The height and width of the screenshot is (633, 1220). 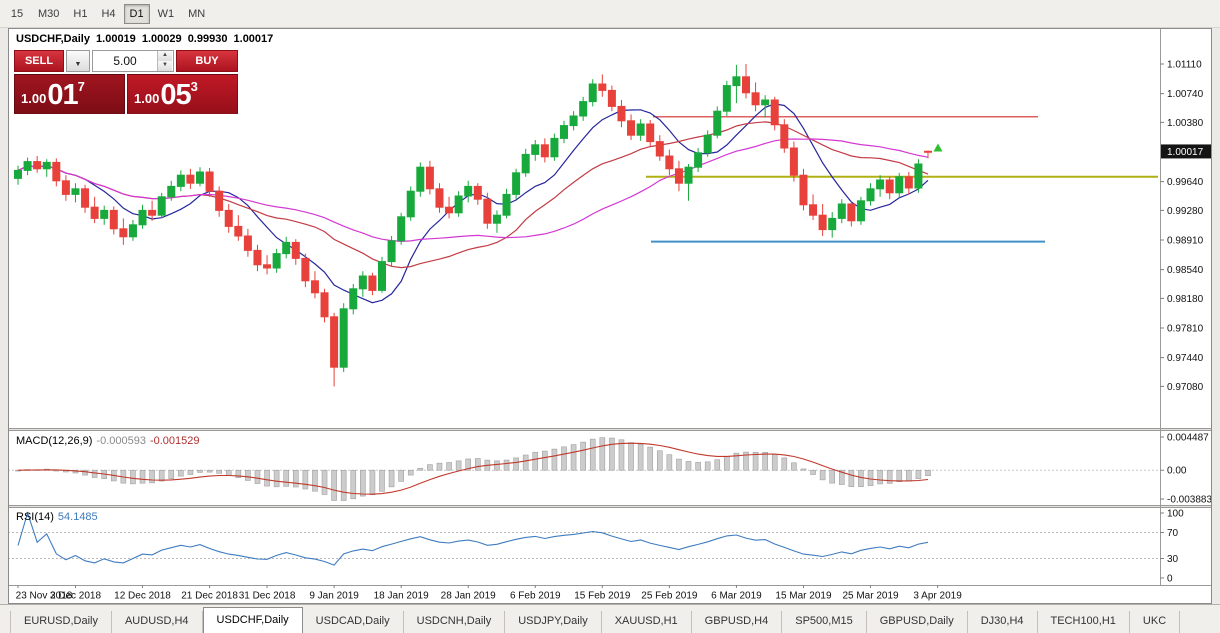 I want to click on chevron-down-icon: ▼, so click(x=78, y=64).